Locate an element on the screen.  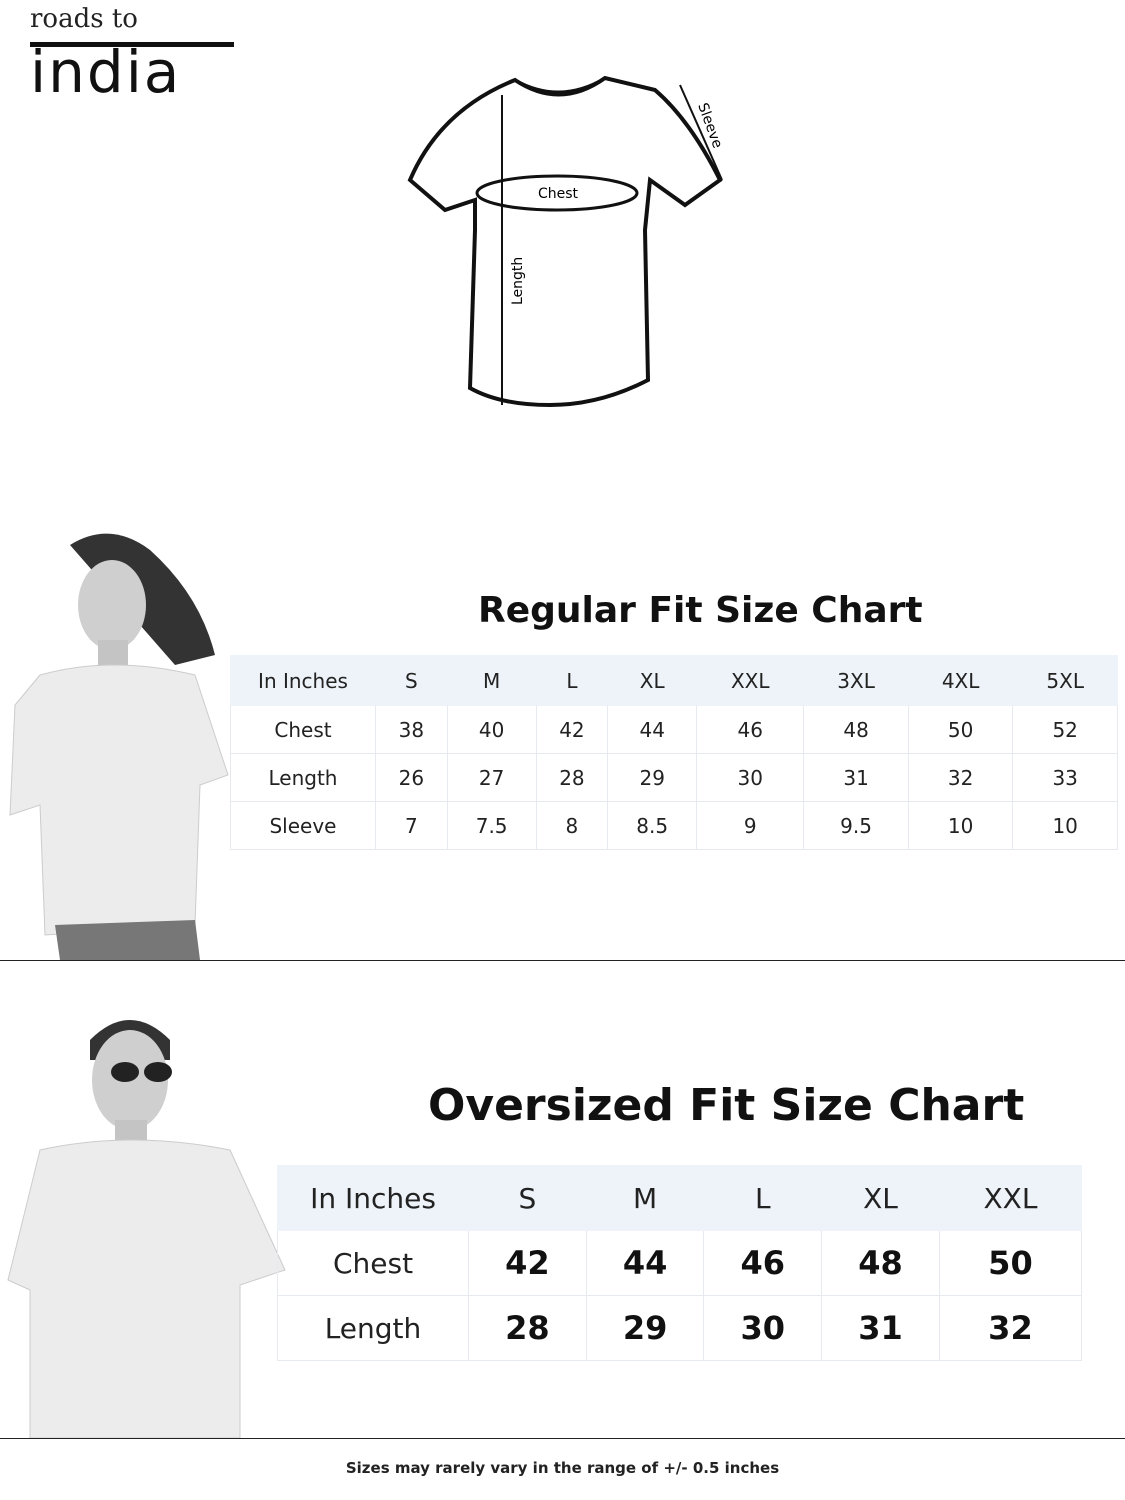
table-row: Chest 38 40 42 44 46 48 50 52 is located at coordinates (674, 729).